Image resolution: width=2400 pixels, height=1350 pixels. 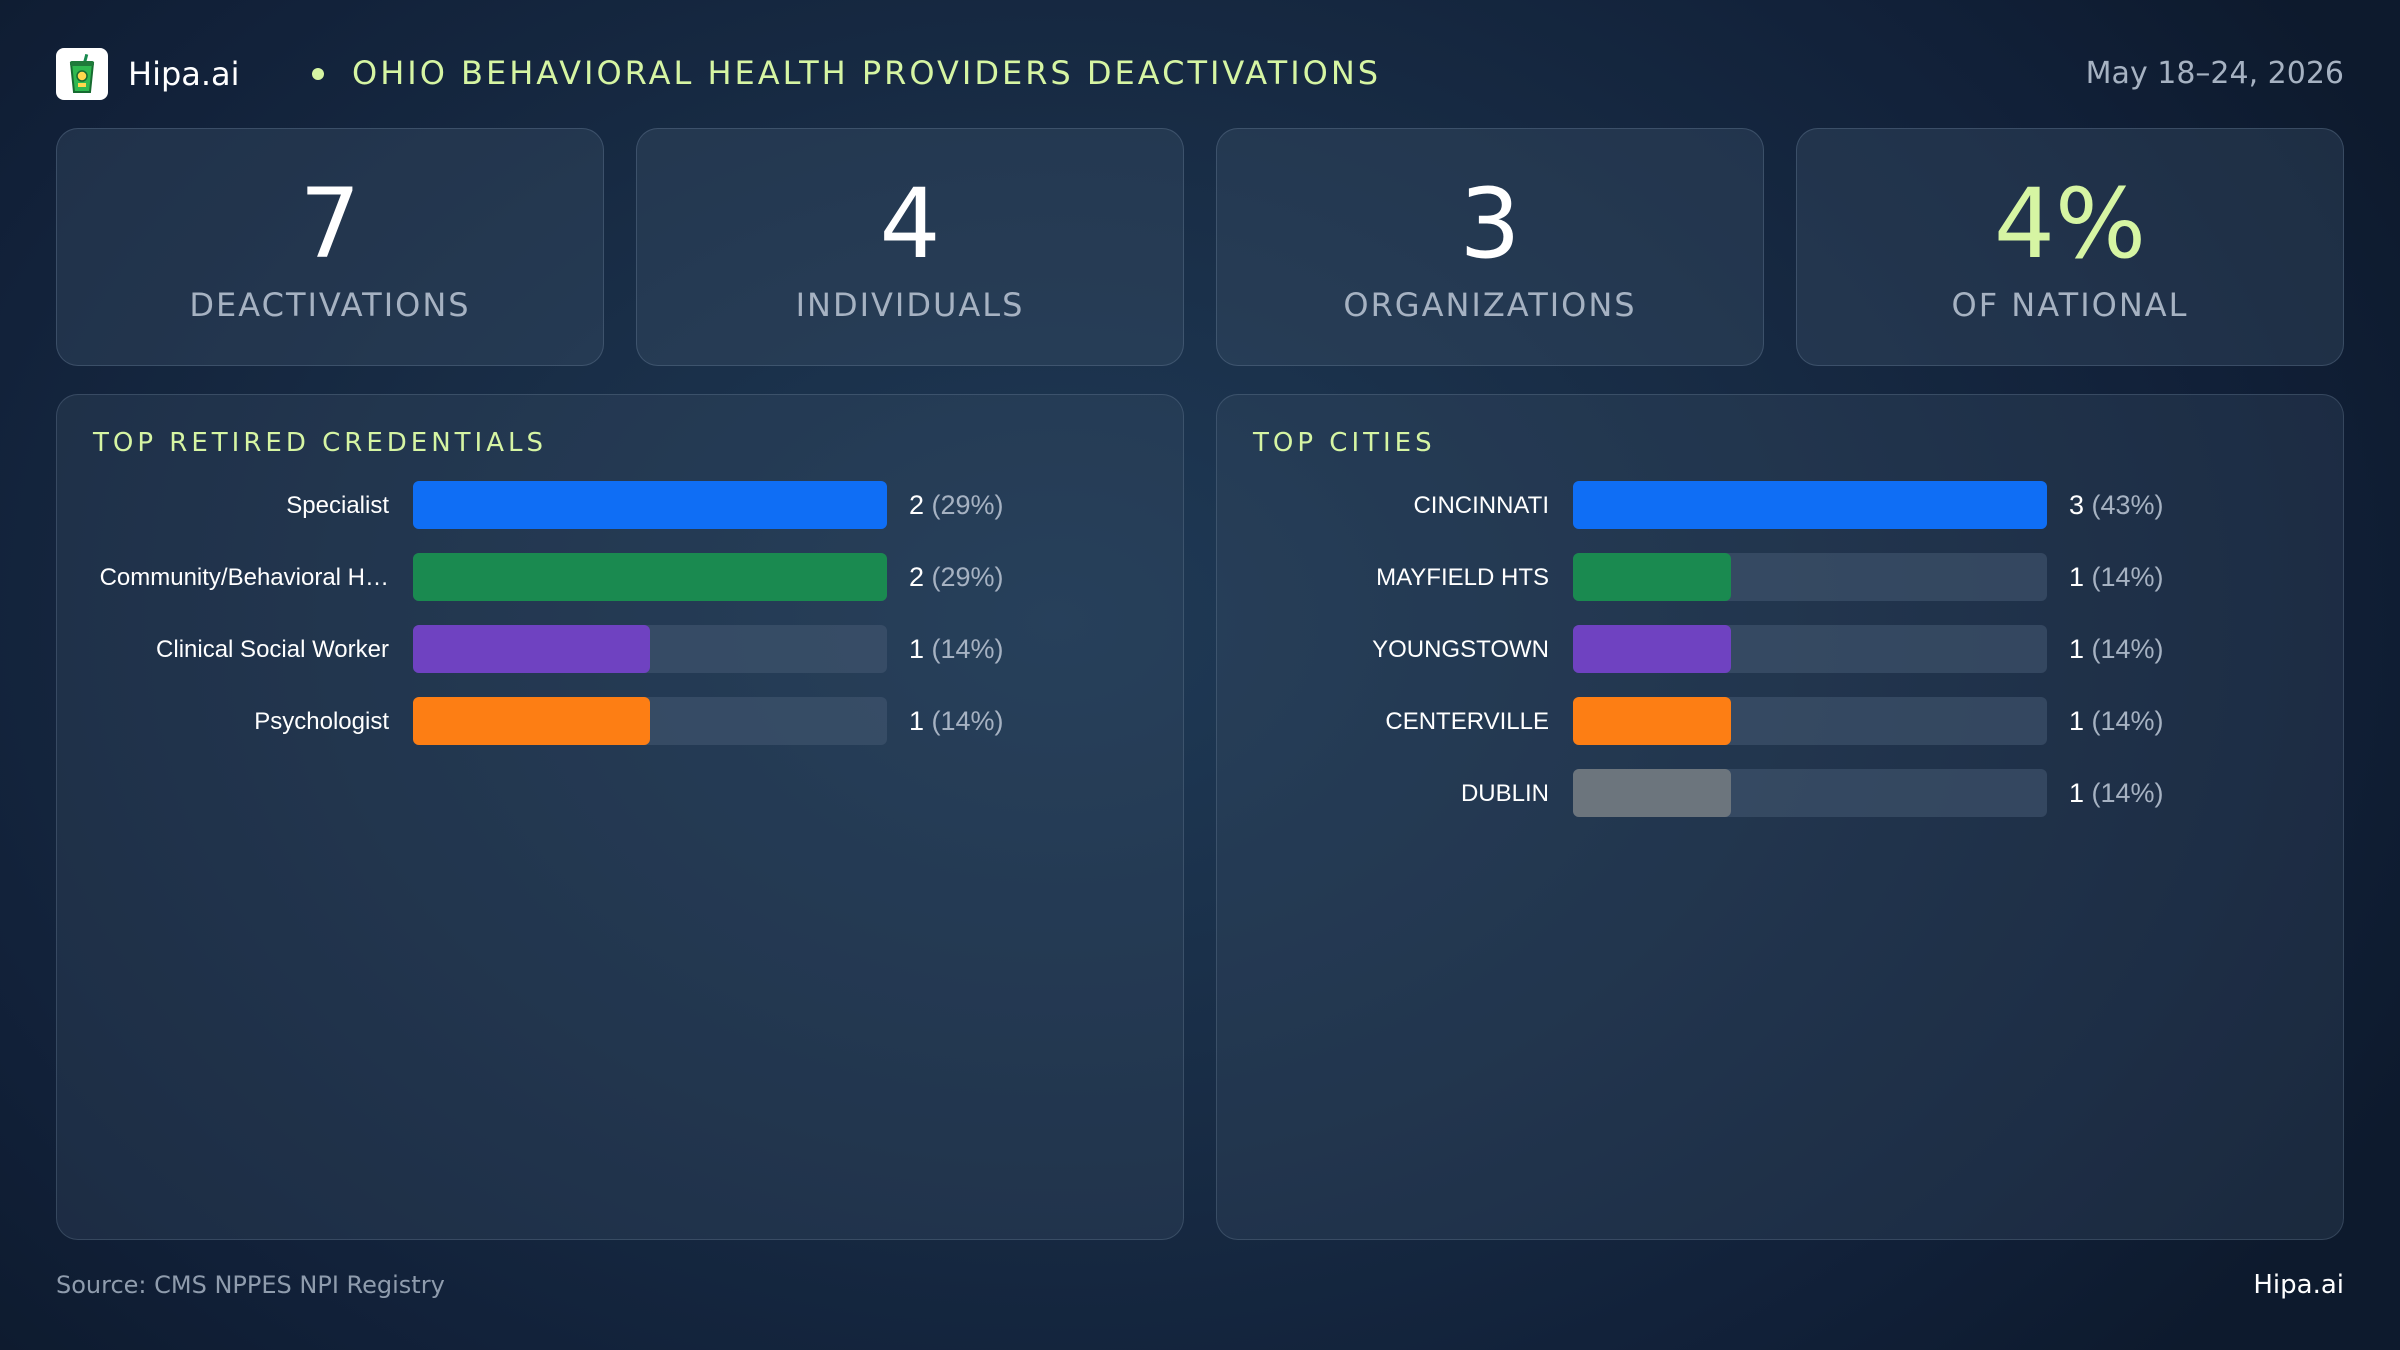 What do you see at coordinates (2070, 305) in the screenshot?
I see `stat-label: OF NATIONAL` at bounding box center [2070, 305].